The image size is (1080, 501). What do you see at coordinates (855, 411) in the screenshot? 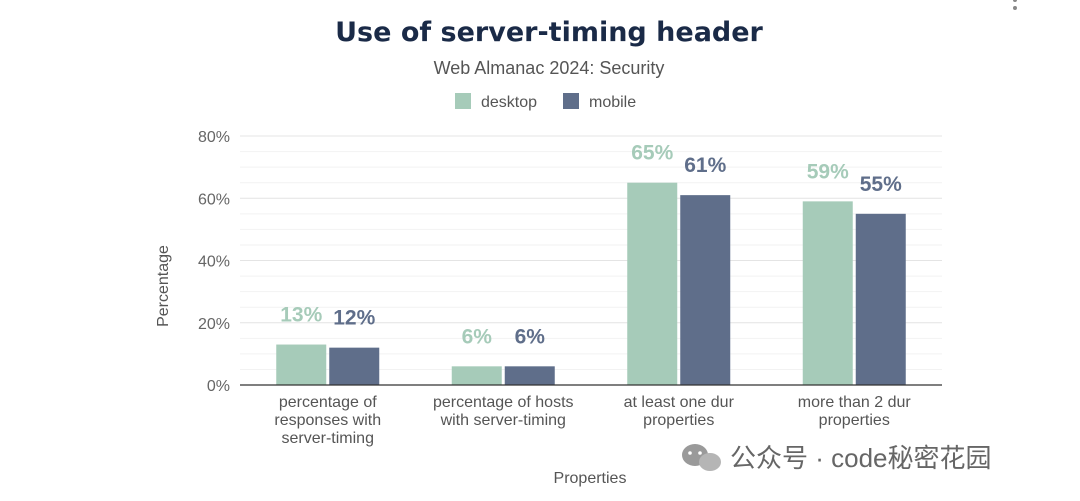
I see `x-category-label: more than 2 dur properties` at bounding box center [855, 411].